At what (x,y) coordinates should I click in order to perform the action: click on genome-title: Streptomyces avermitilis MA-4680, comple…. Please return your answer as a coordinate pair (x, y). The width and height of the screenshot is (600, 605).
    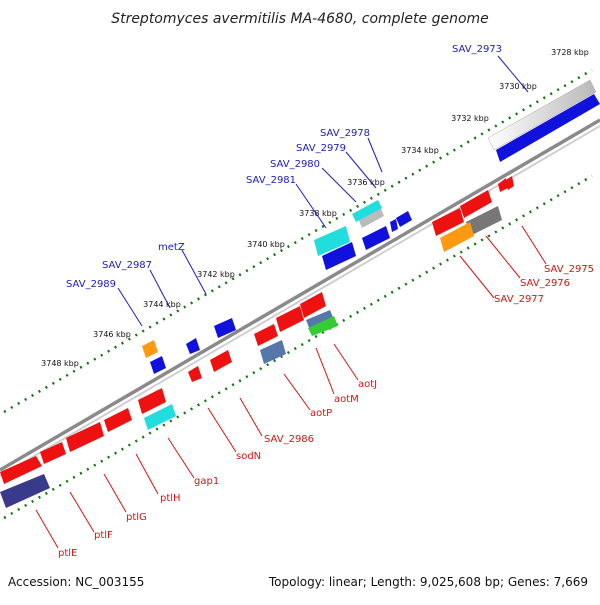
    Looking at the image, I should click on (300, 19).